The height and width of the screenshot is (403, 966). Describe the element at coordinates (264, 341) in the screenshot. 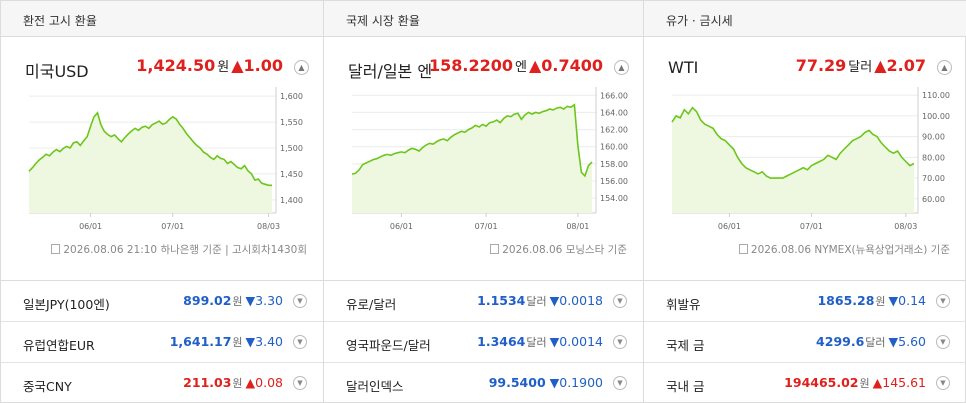

I see `item-change: ▼3.40` at that location.